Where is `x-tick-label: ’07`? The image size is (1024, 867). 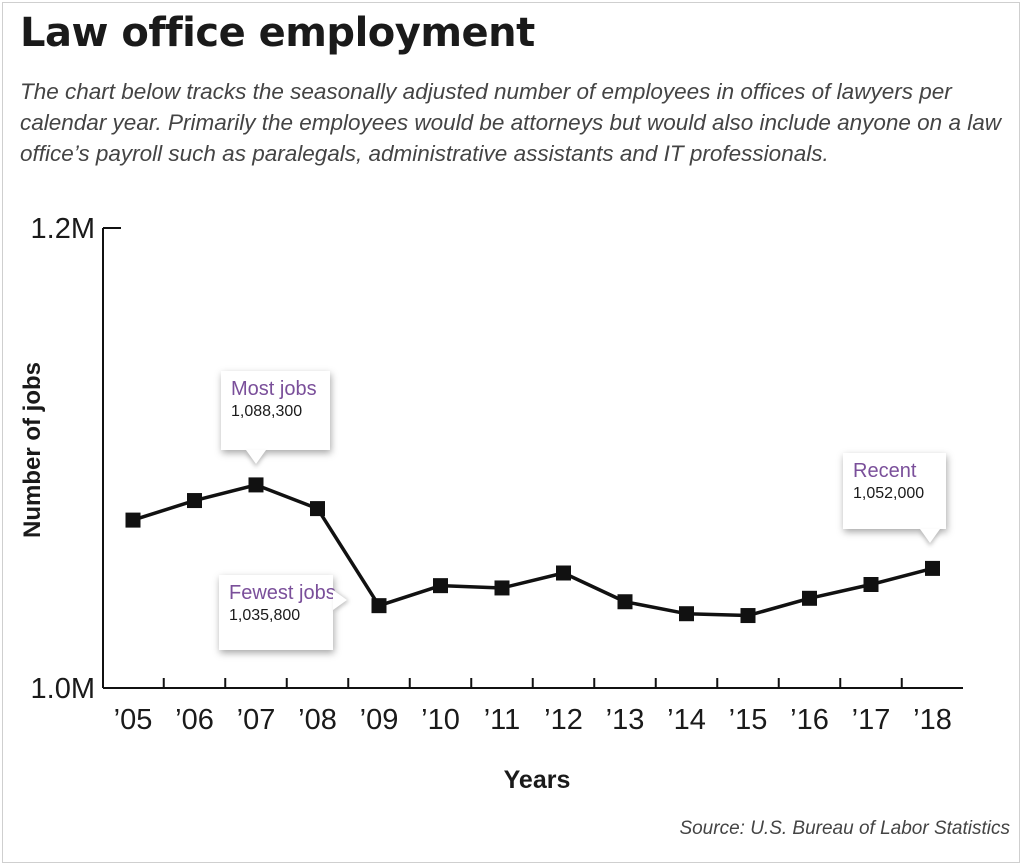 x-tick-label: ’07 is located at coordinates (256, 720).